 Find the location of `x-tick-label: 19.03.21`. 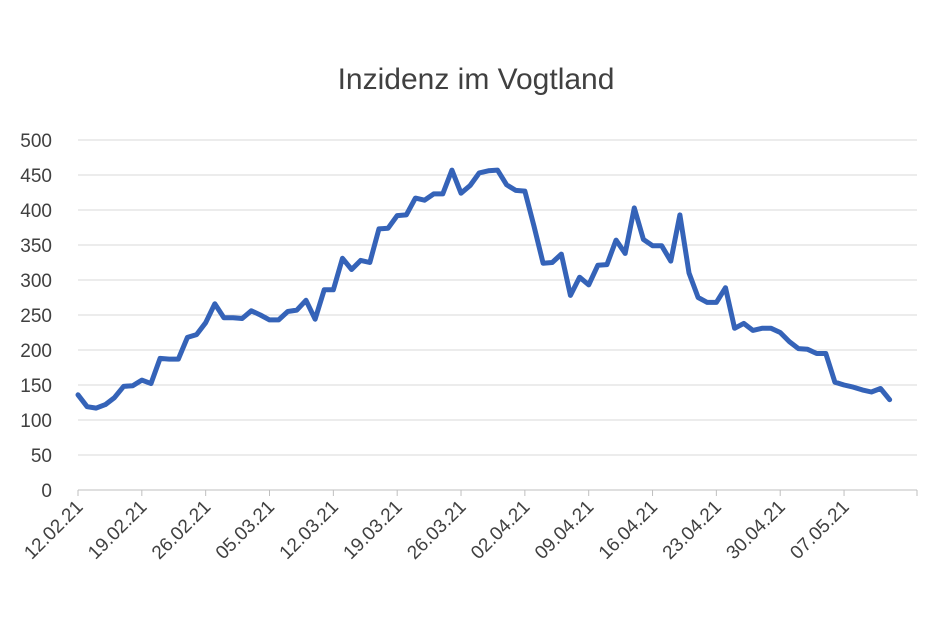

x-tick-label: 19.03.21 is located at coordinates (373, 530).